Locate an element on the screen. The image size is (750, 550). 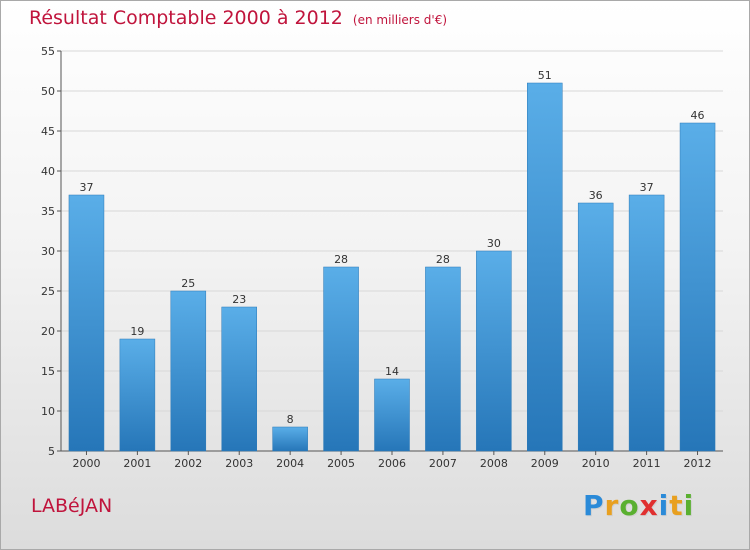
place-name: LABéJAN is located at coordinates (72, 506).